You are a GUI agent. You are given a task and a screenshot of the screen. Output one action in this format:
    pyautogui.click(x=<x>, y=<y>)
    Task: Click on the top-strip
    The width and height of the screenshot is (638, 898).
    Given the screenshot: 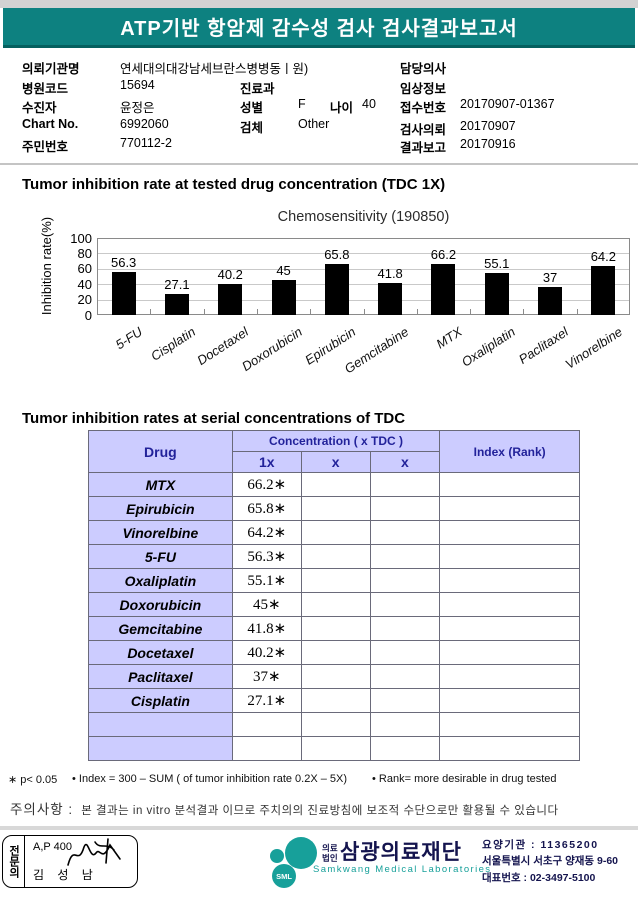 What is the action you would take?
    pyautogui.click(x=319, y=4)
    